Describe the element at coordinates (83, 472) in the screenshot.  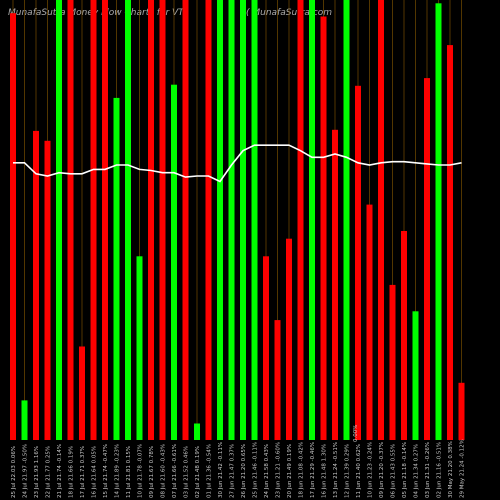
I see `tick-label: 17 Jul 21.71 0.37%` at that location.